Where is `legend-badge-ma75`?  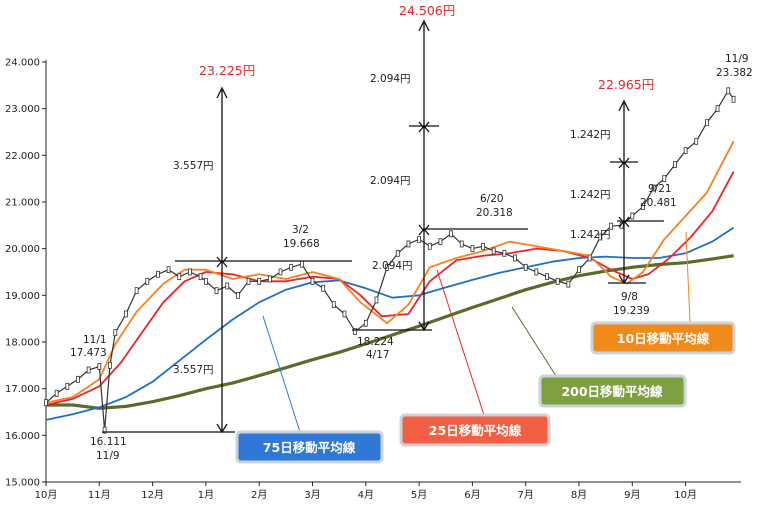 legend-badge-ma75 is located at coordinates (309, 447).